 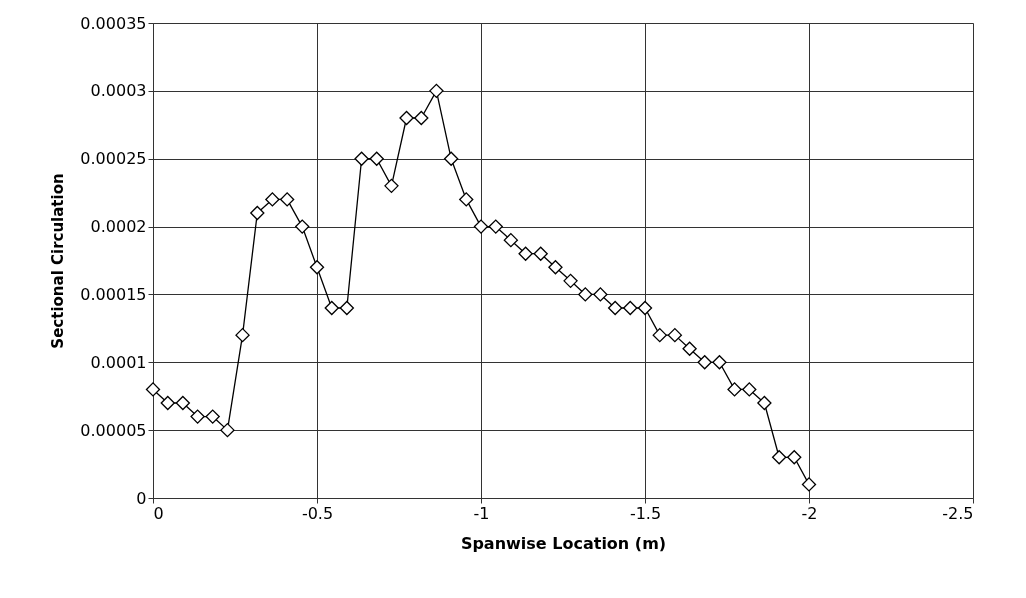 I want to click on x-tick-label: 0, so click(x=158, y=513).